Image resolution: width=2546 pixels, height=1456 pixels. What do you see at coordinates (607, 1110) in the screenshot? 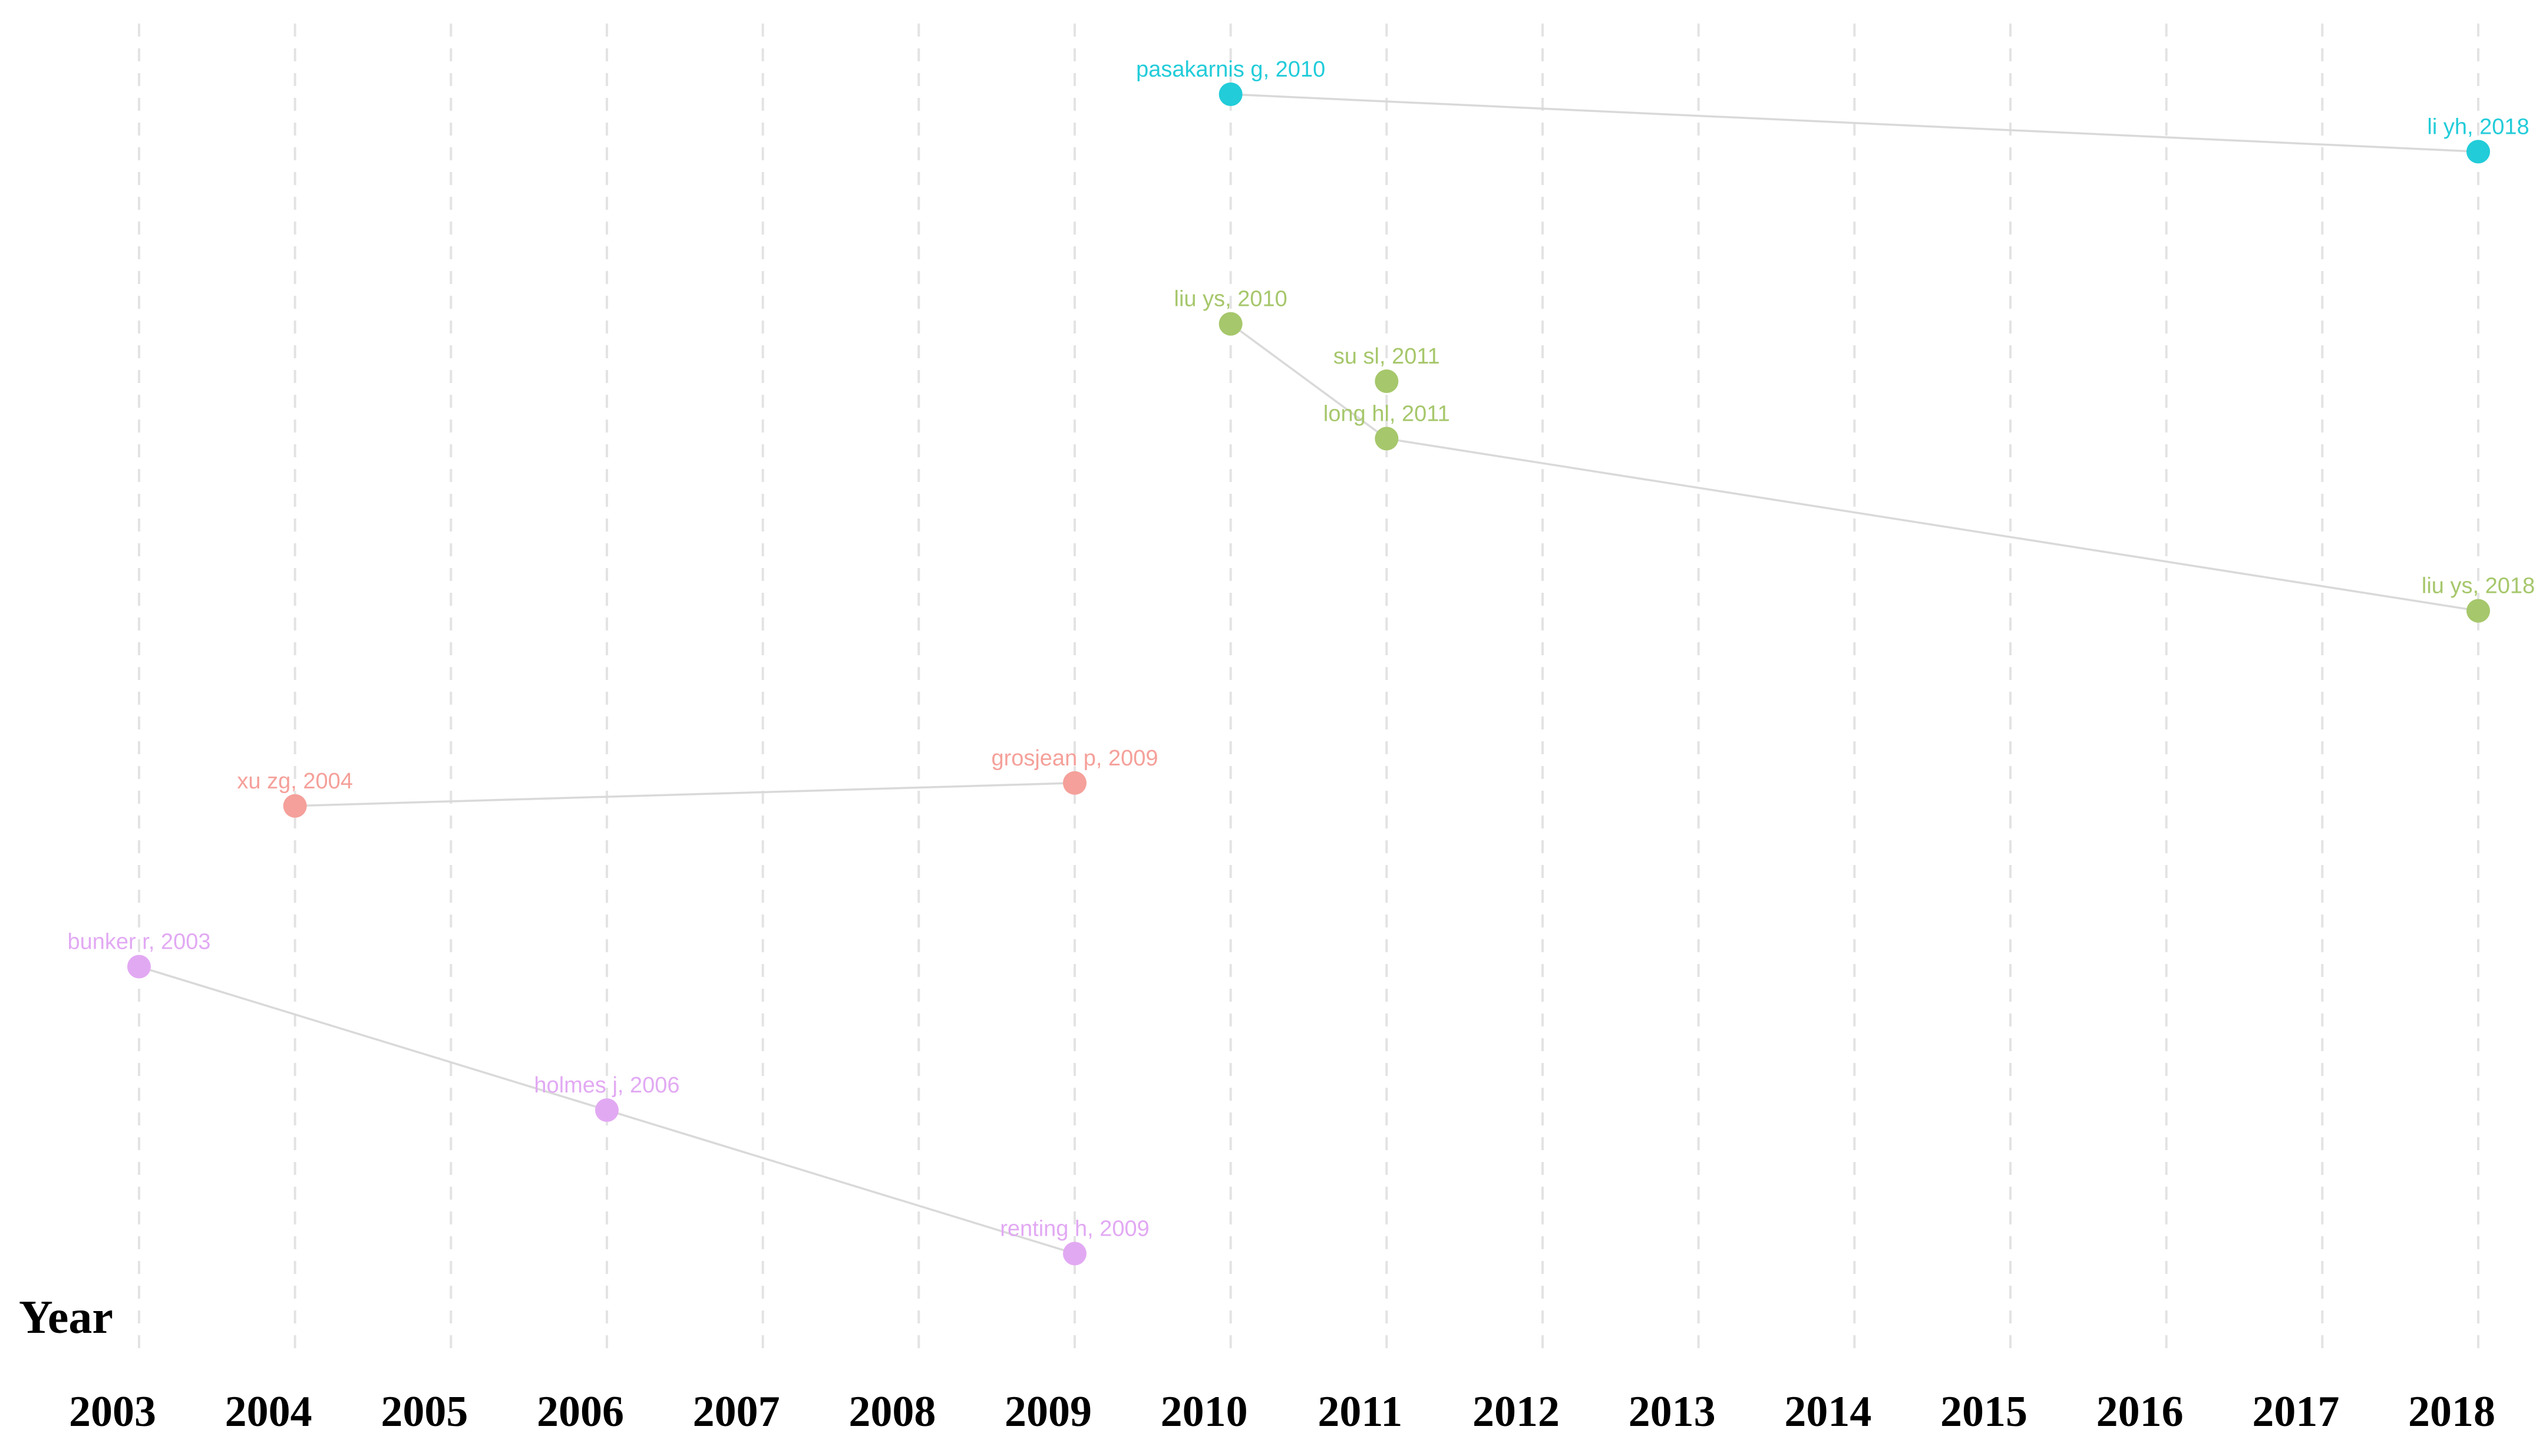
I see `node-holmes-2006` at bounding box center [607, 1110].